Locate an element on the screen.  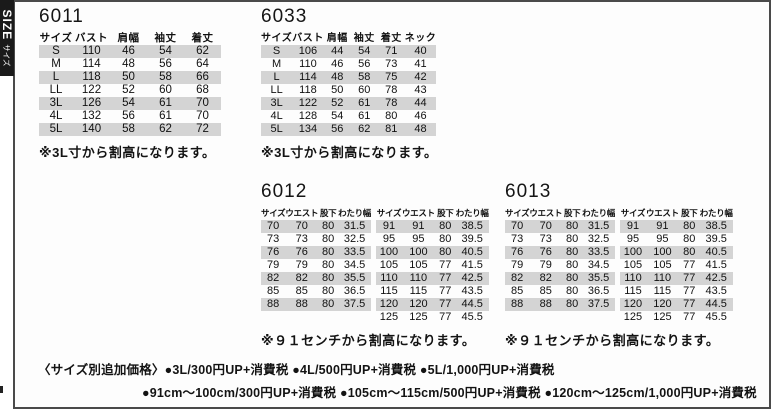
table-row: L 114 48 58 75 42 is located at coordinates (349, 77).